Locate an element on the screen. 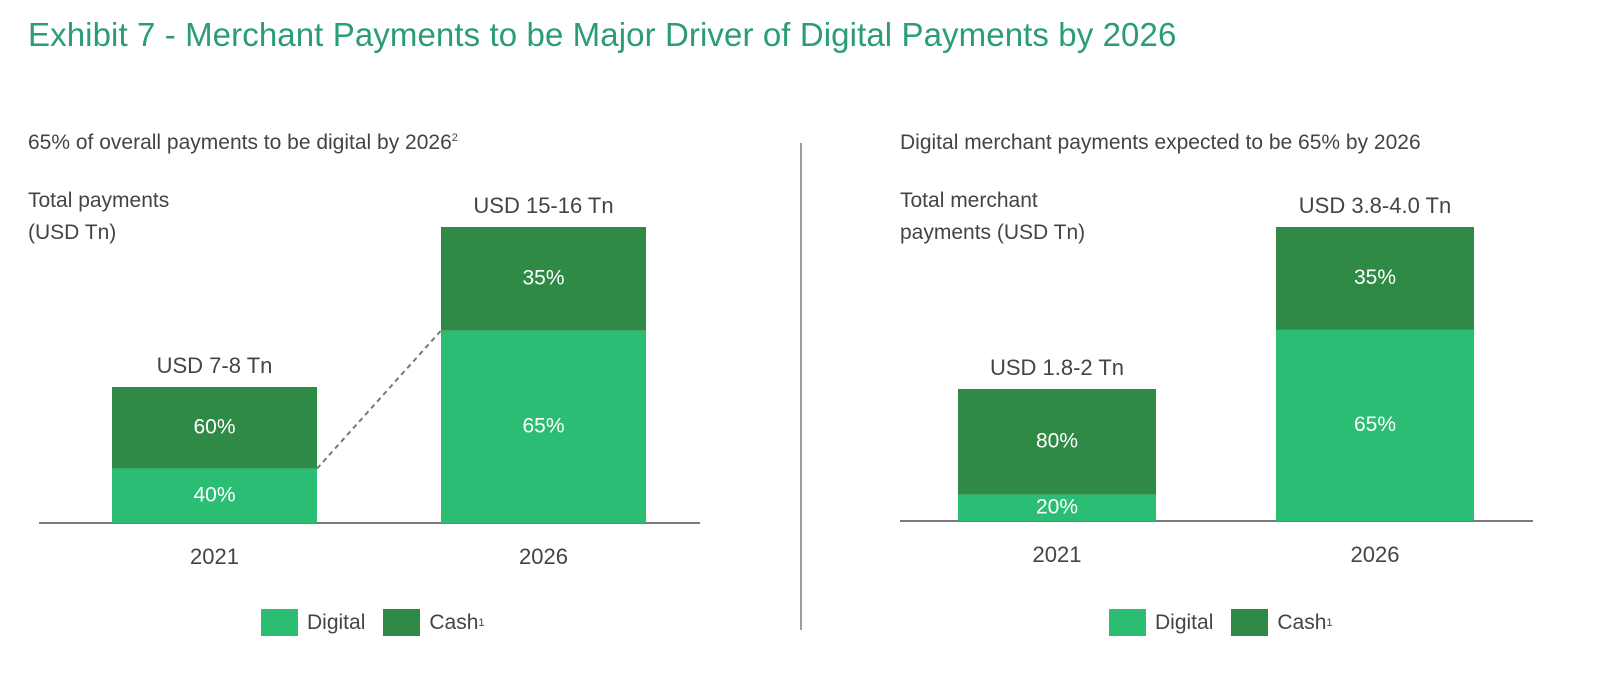  right-legend: Digital Cash 1 is located at coordinates (1230, 622).